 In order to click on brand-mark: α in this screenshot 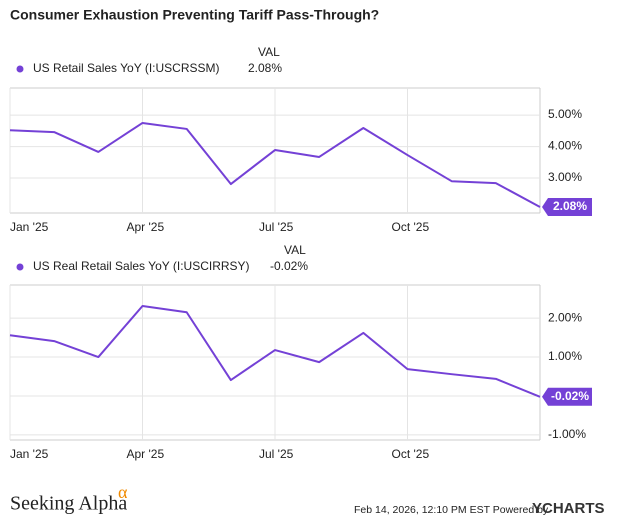, I will do `click(123, 492)`.